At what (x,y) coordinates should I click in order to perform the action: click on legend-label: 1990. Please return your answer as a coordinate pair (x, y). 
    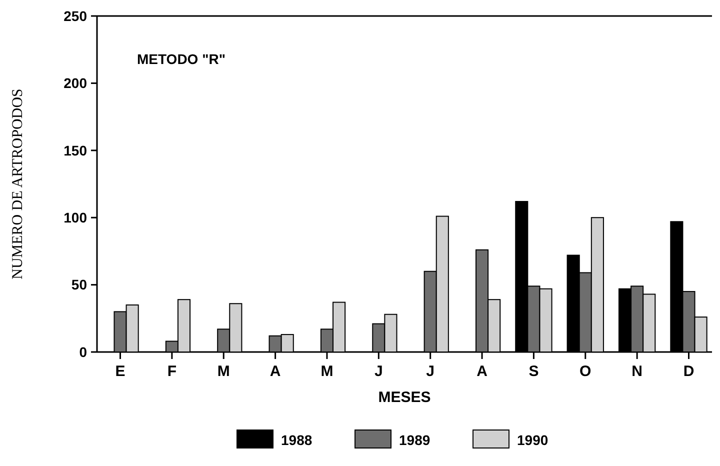
    Looking at the image, I should click on (532, 440).